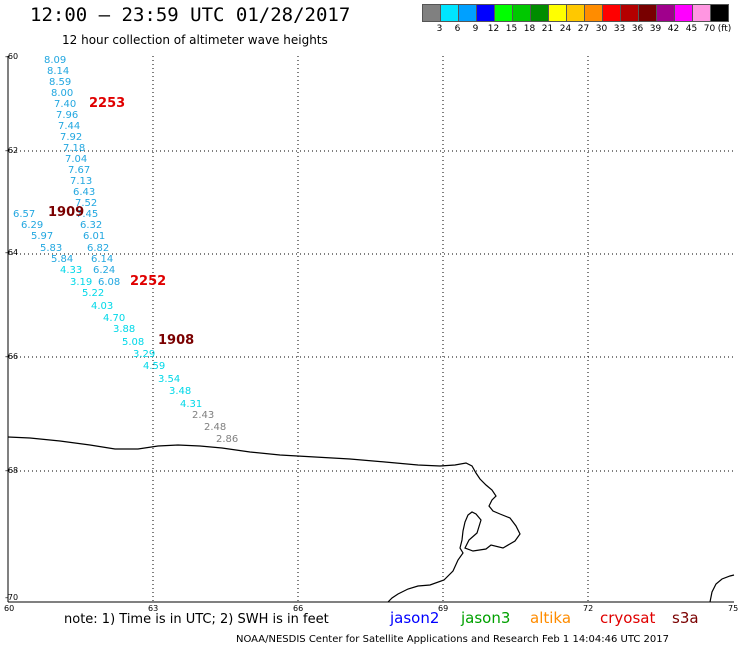  Describe the element at coordinates (588, 608) in the screenshot. I see `lon-label: 72` at that location.